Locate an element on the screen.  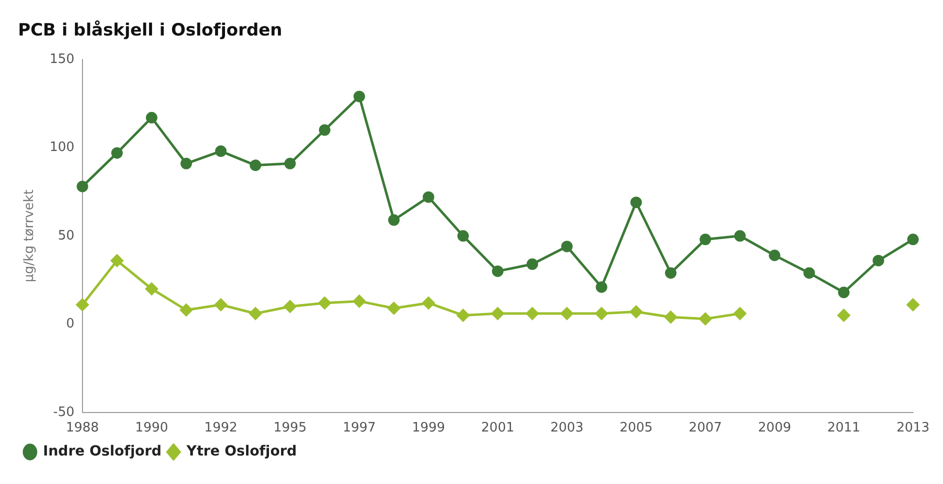
x-tick-label: 2005 is located at coordinates (636, 428).